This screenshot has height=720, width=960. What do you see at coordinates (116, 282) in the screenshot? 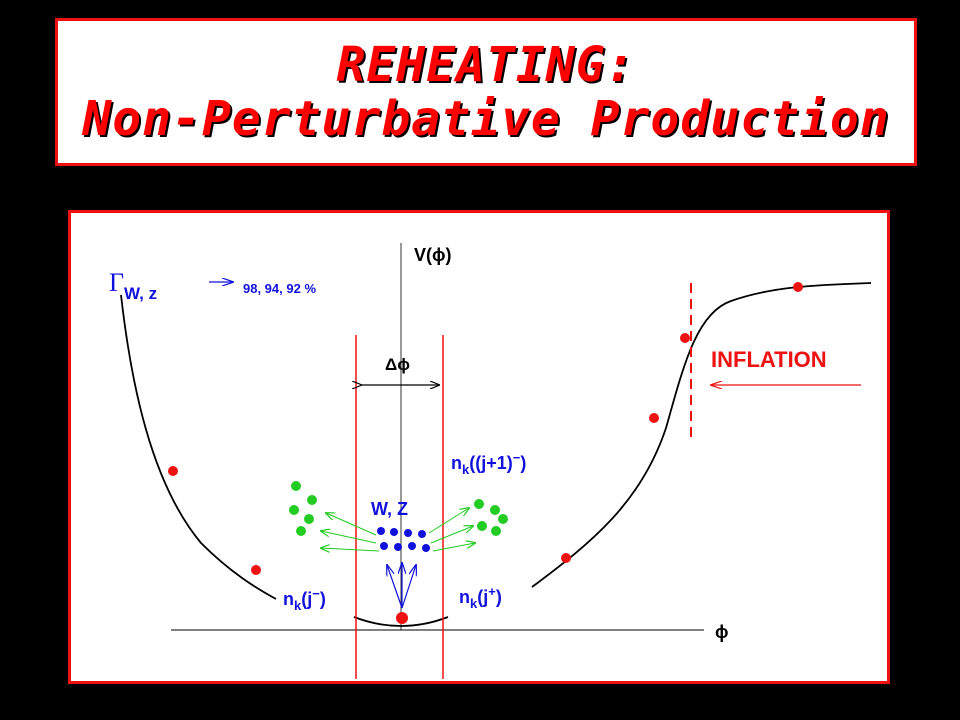
I see `gamma-symbol: Γ` at bounding box center [116, 282].